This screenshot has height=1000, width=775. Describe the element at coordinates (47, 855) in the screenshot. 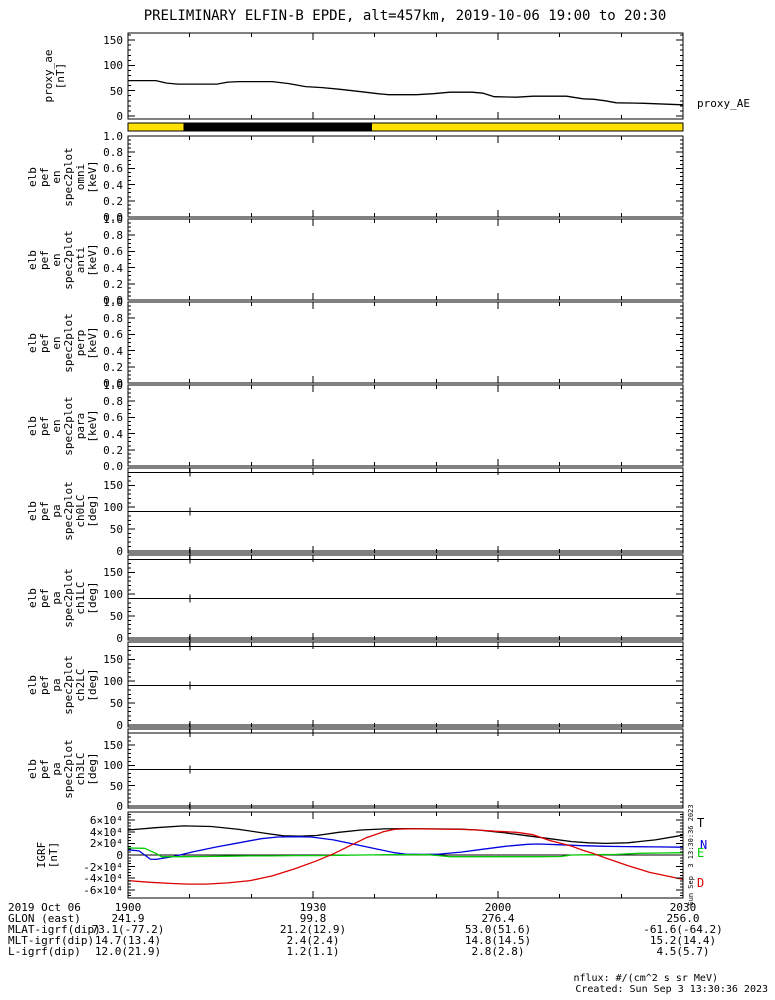

I see `panel-ylabel-igrf: IGRF [nT]` at that location.